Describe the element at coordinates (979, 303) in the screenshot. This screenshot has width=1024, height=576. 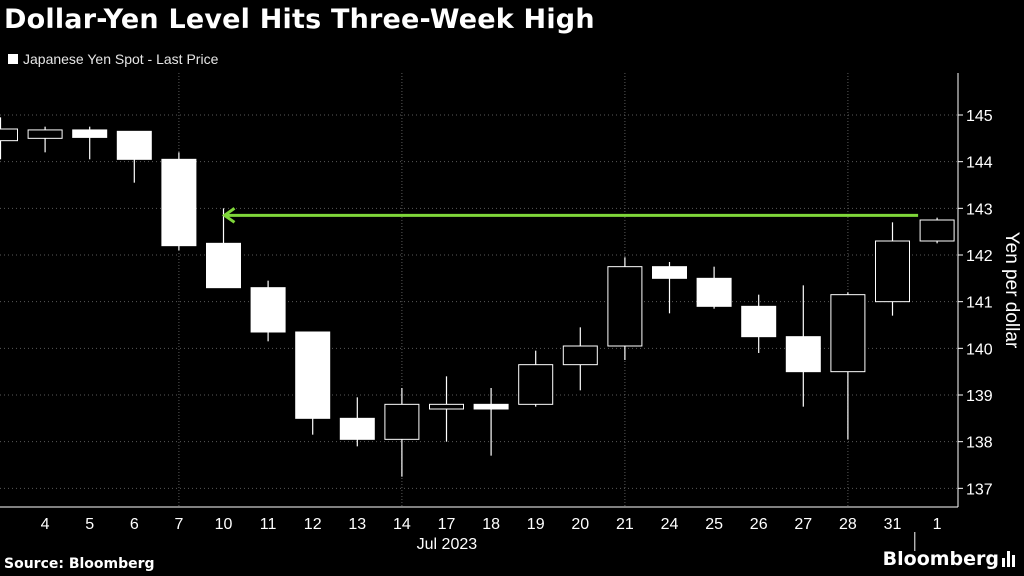
I see `y-tick-label: 141` at that location.